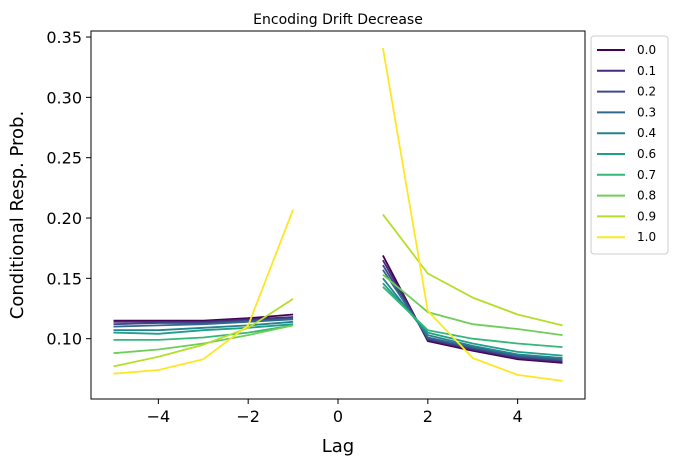  What do you see at coordinates (338, 20) in the screenshot?
I see `chart-title: Encoding Drift Decrease` at bounding box center [338, 20].